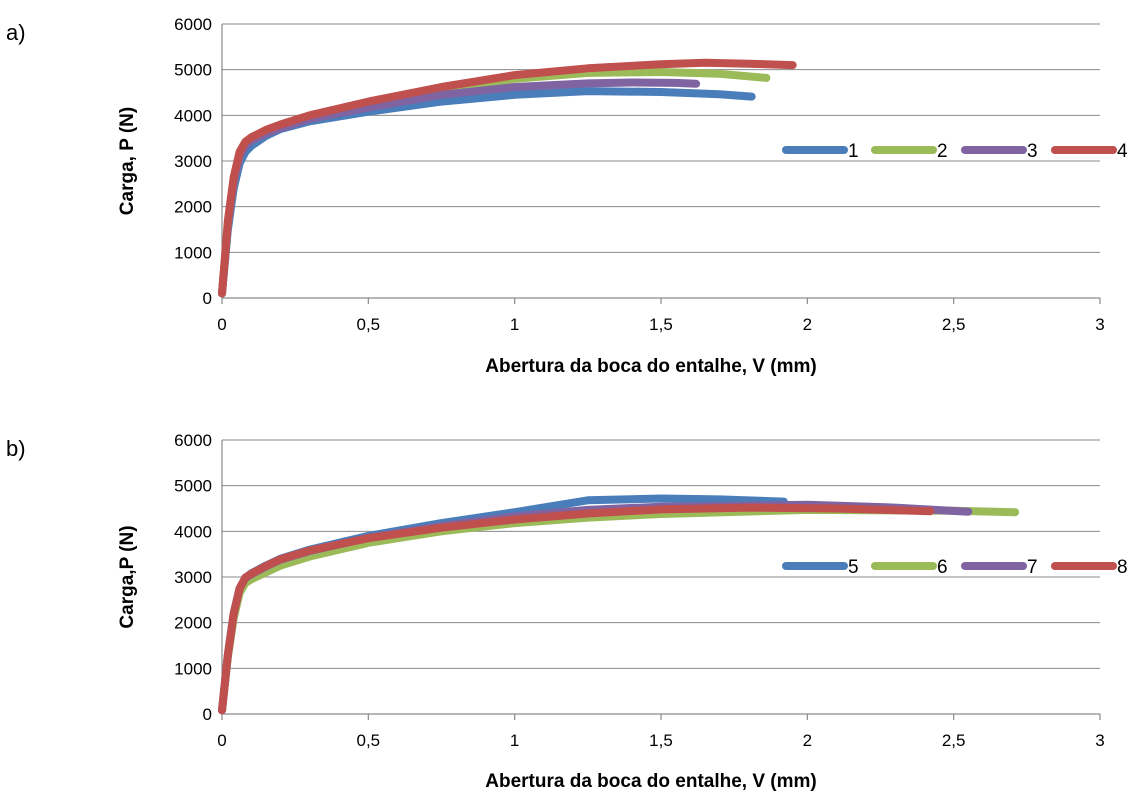 The height and width of the screenshot is (792, 1130). Describe the element at coordinates (853, 567) in the screenshot. I see `legend-label-5: 5` at that location.